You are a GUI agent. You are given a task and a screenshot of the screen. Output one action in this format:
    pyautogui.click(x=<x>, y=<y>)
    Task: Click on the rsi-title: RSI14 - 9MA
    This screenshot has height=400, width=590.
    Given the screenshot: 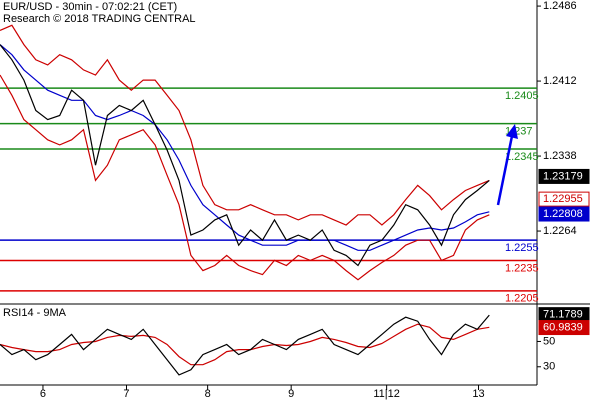 What is the action you would take?
    pyautogui.click(x=35, y=313)
    